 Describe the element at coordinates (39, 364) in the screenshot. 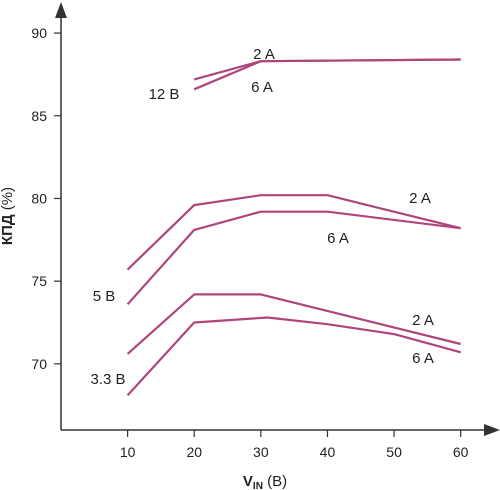

I see `y-tick-label: 70` at that location.